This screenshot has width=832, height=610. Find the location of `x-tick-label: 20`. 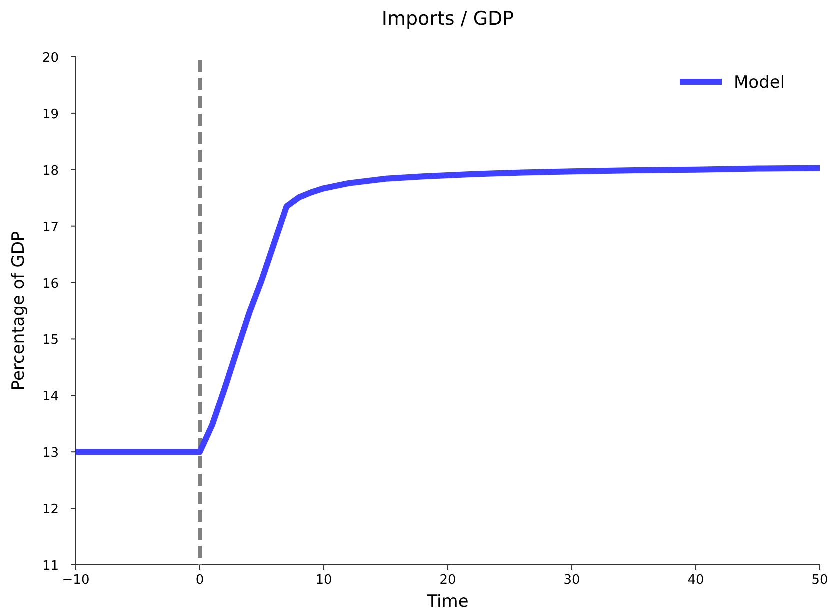

x-tick-label: 20 is located at coordinates (448, 580).